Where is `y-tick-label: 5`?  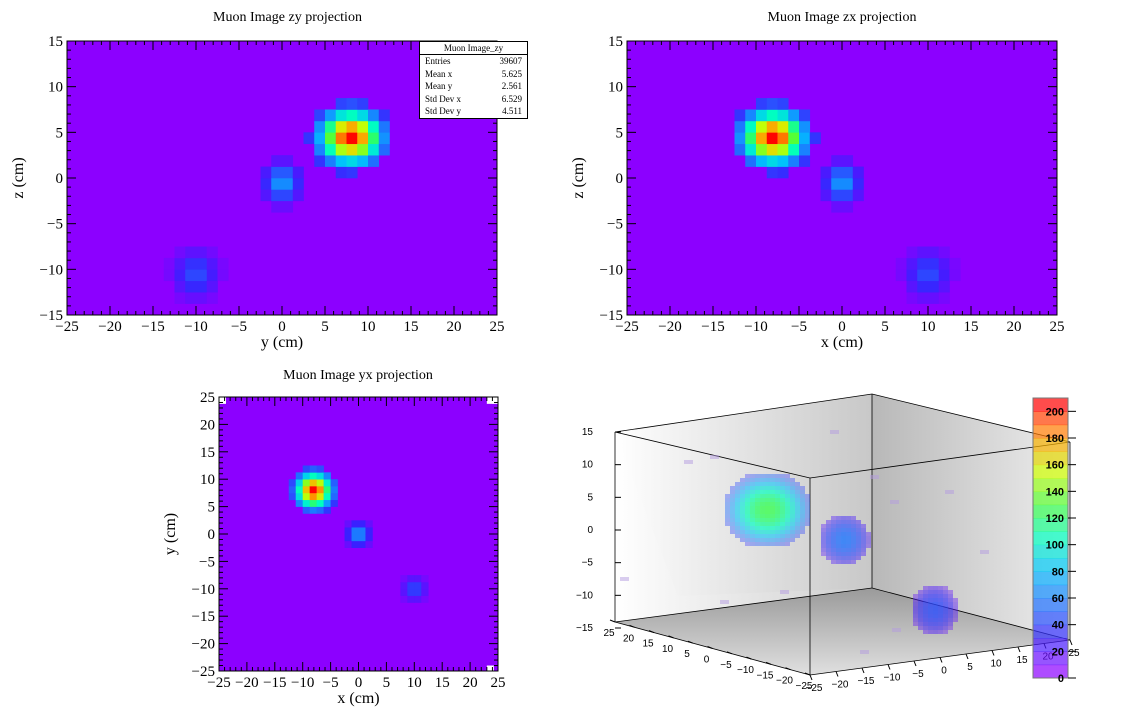 y-tick-label: 5 is located at coordinates (212, 508).